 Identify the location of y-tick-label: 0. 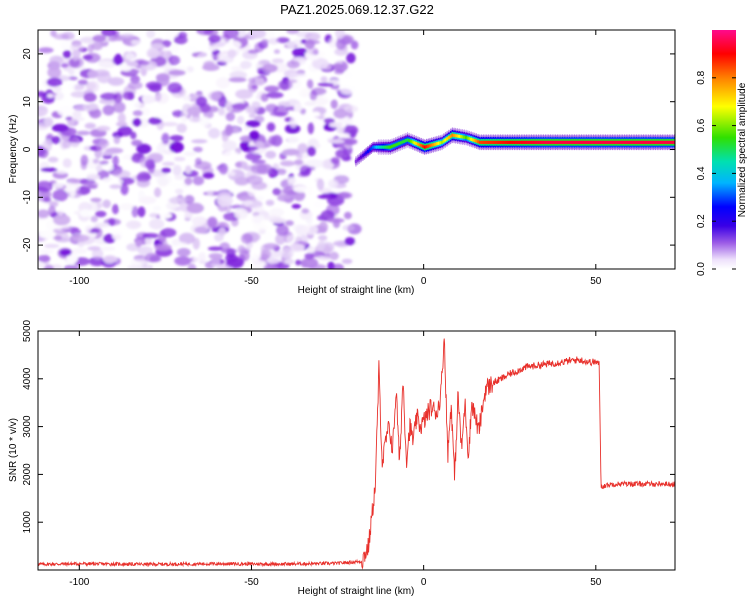
(27, 149).